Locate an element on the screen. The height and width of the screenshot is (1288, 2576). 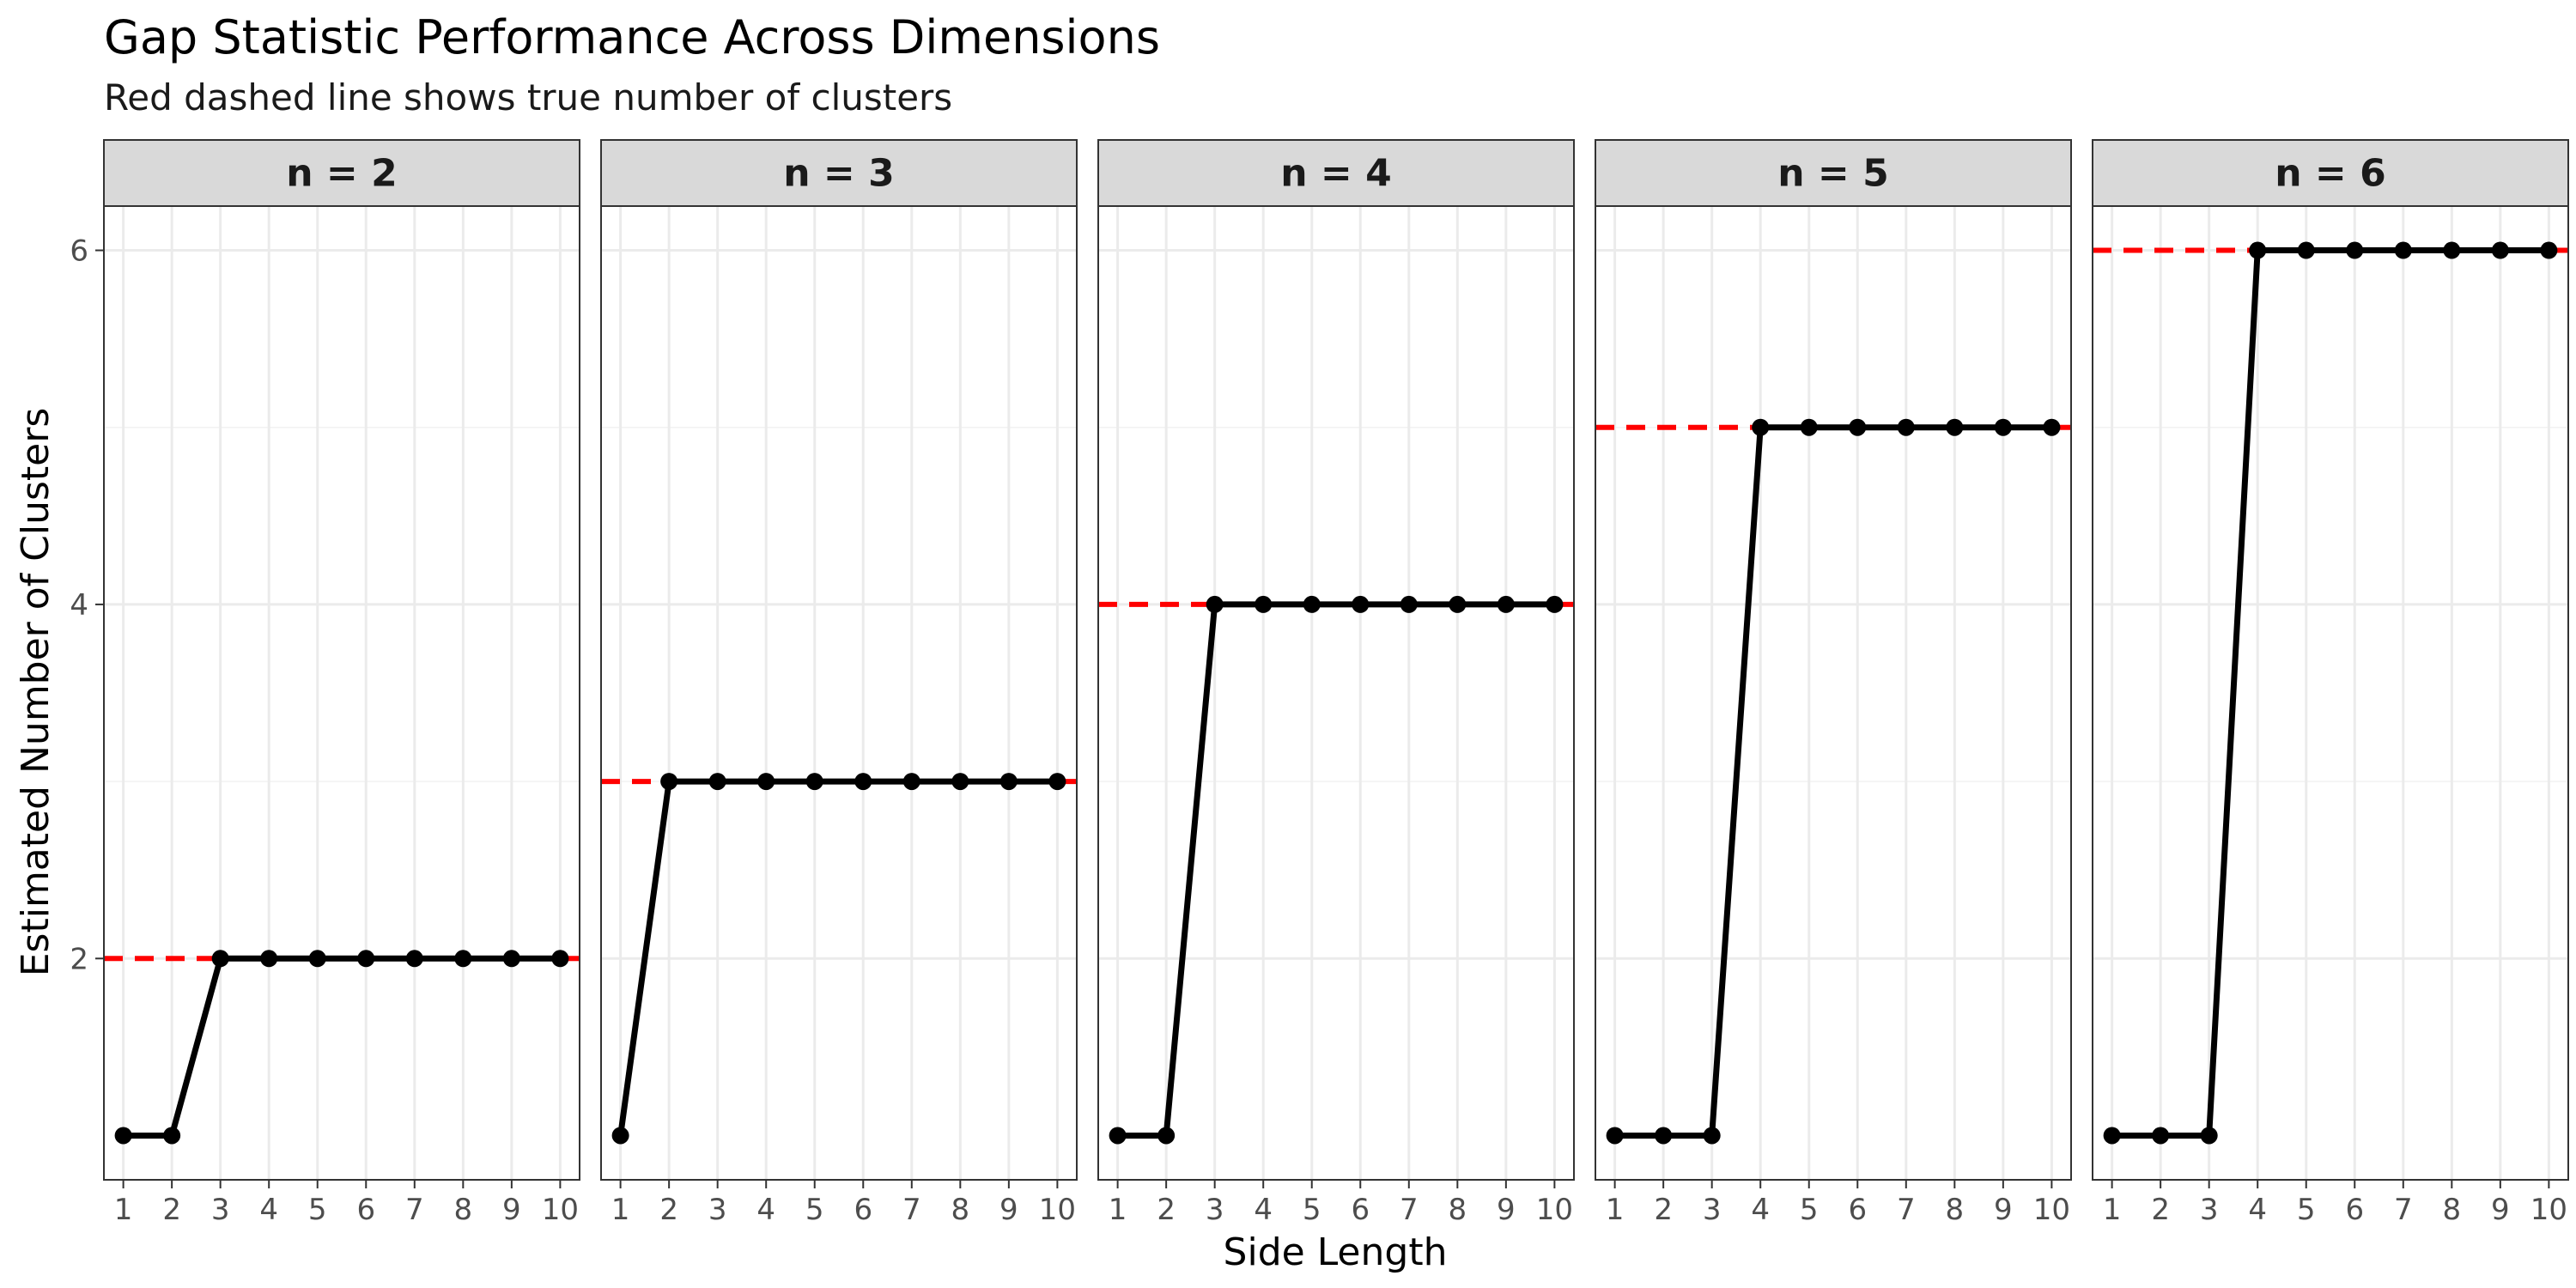
facet-strip-label: n = 3 is located at coordinates (839, 174).